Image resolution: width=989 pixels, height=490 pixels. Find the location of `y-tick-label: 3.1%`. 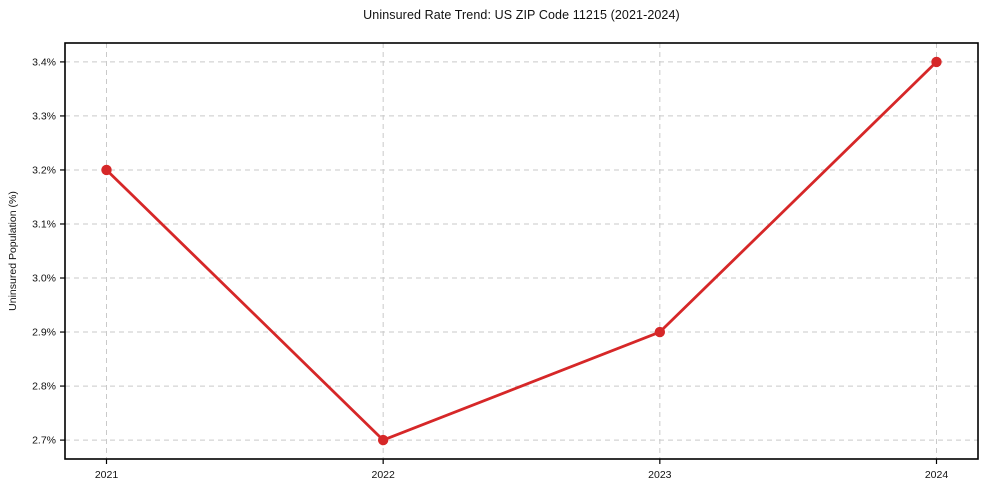

y-tick-label: 3.1% is located at coordinates (44, 224).